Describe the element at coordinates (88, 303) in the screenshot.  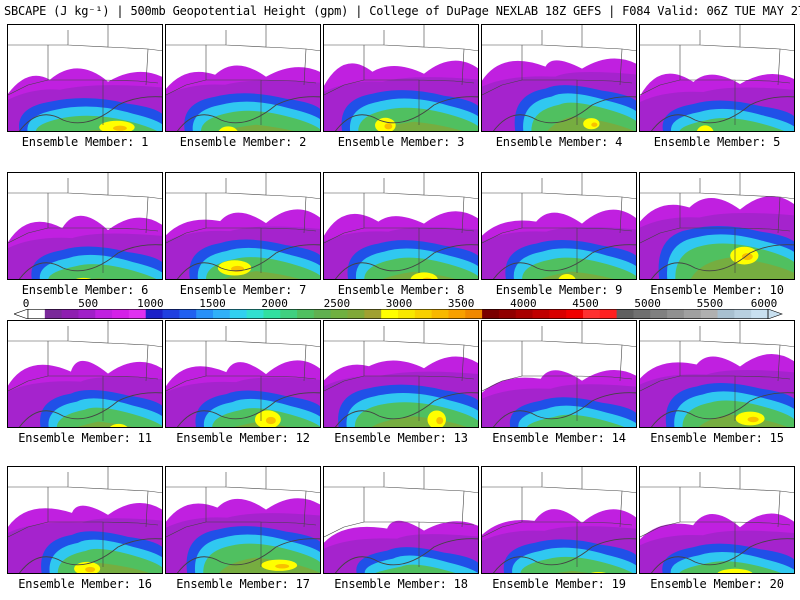
I see `colorbar-tick-label: 500` at that location.